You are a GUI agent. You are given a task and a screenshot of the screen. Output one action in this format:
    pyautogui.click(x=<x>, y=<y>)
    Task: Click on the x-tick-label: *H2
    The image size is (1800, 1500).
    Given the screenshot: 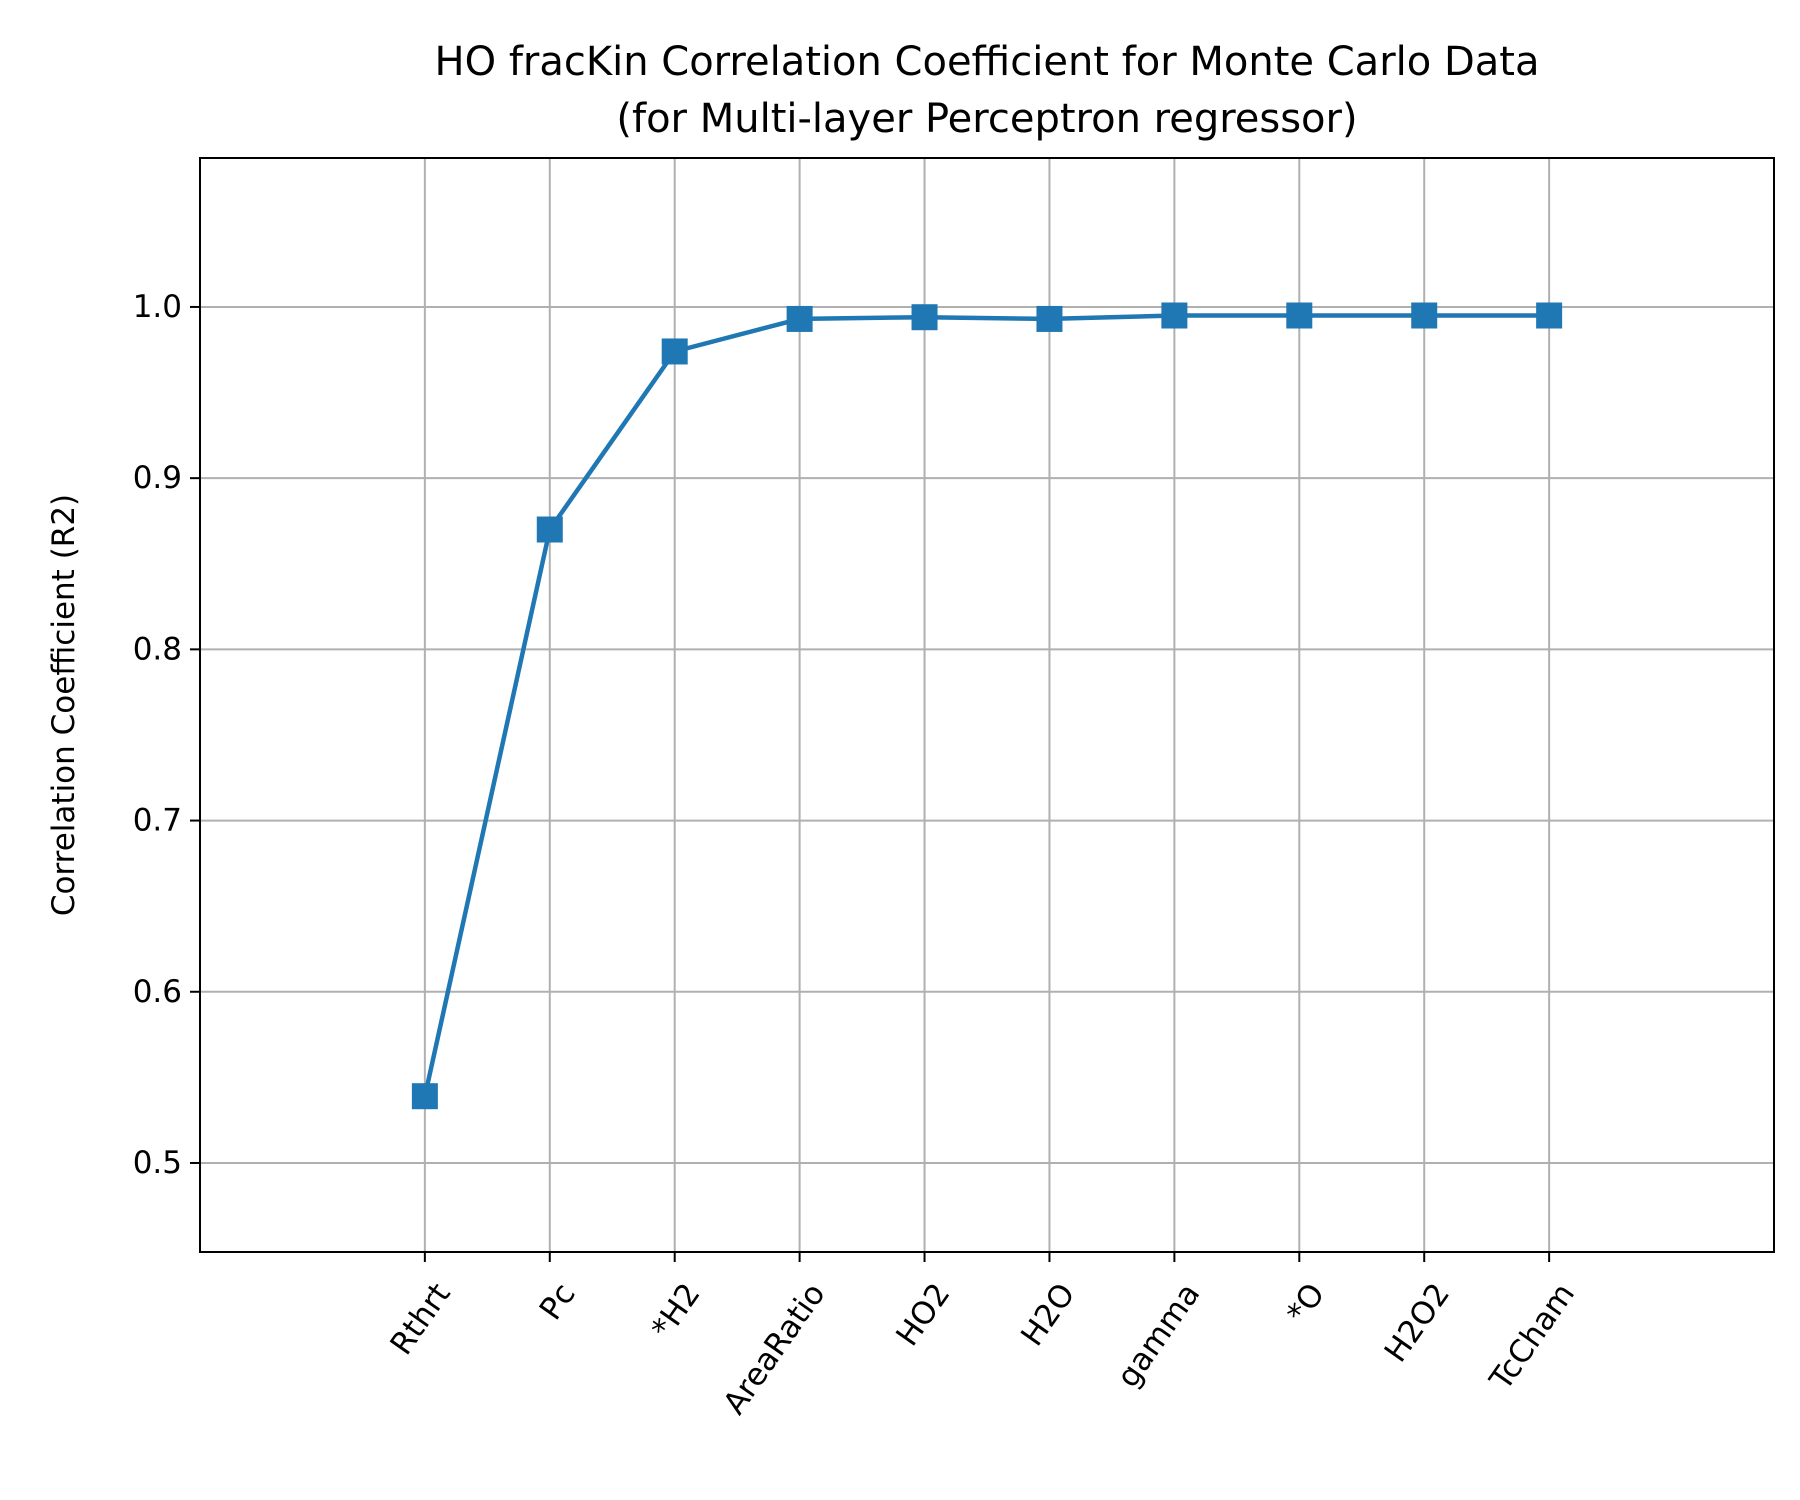 What is the action you would take?
    pyautogui.click(x=676, y=1311)
    